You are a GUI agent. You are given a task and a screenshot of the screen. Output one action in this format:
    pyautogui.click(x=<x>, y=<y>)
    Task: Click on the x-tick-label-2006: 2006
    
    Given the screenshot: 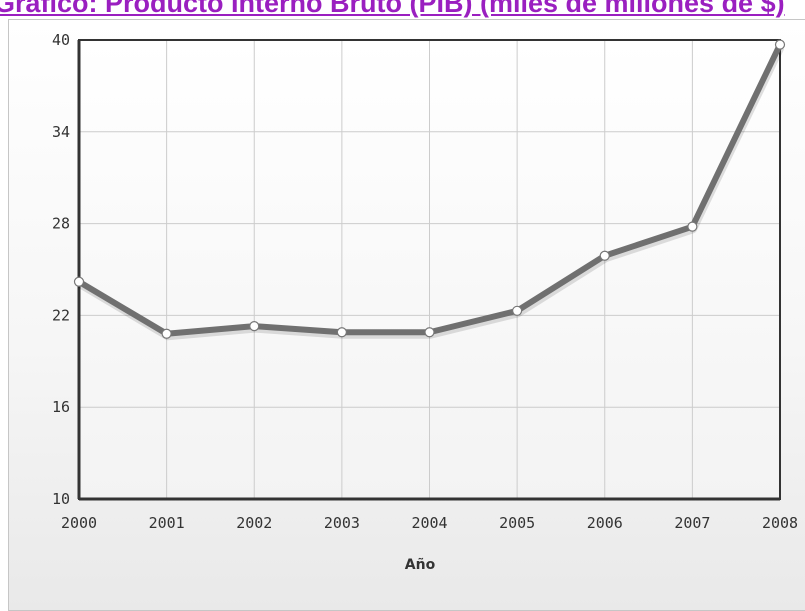 What is the action you would take?
    pyautogui.click(x=605, y=523)
    